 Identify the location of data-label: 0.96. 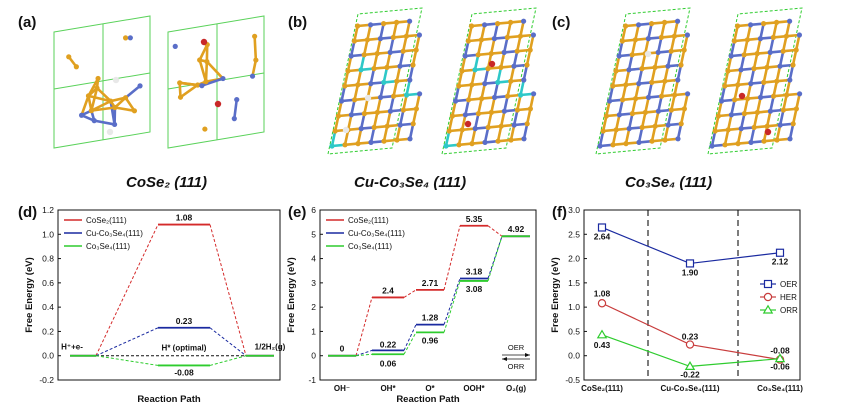
(430, 340).